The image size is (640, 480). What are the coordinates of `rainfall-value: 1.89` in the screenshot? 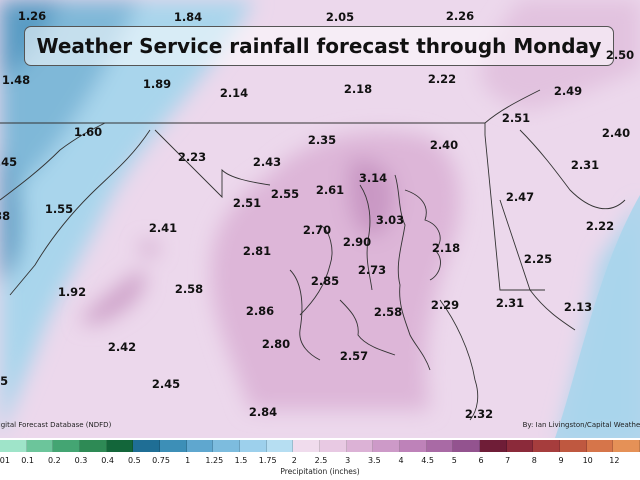 It's located at (157, 84).